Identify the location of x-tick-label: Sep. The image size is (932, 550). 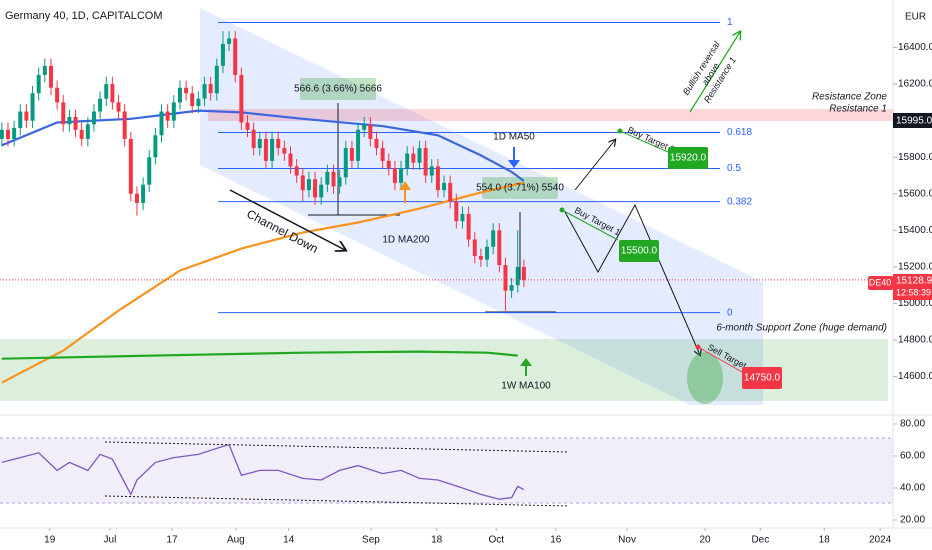
(371, 540).